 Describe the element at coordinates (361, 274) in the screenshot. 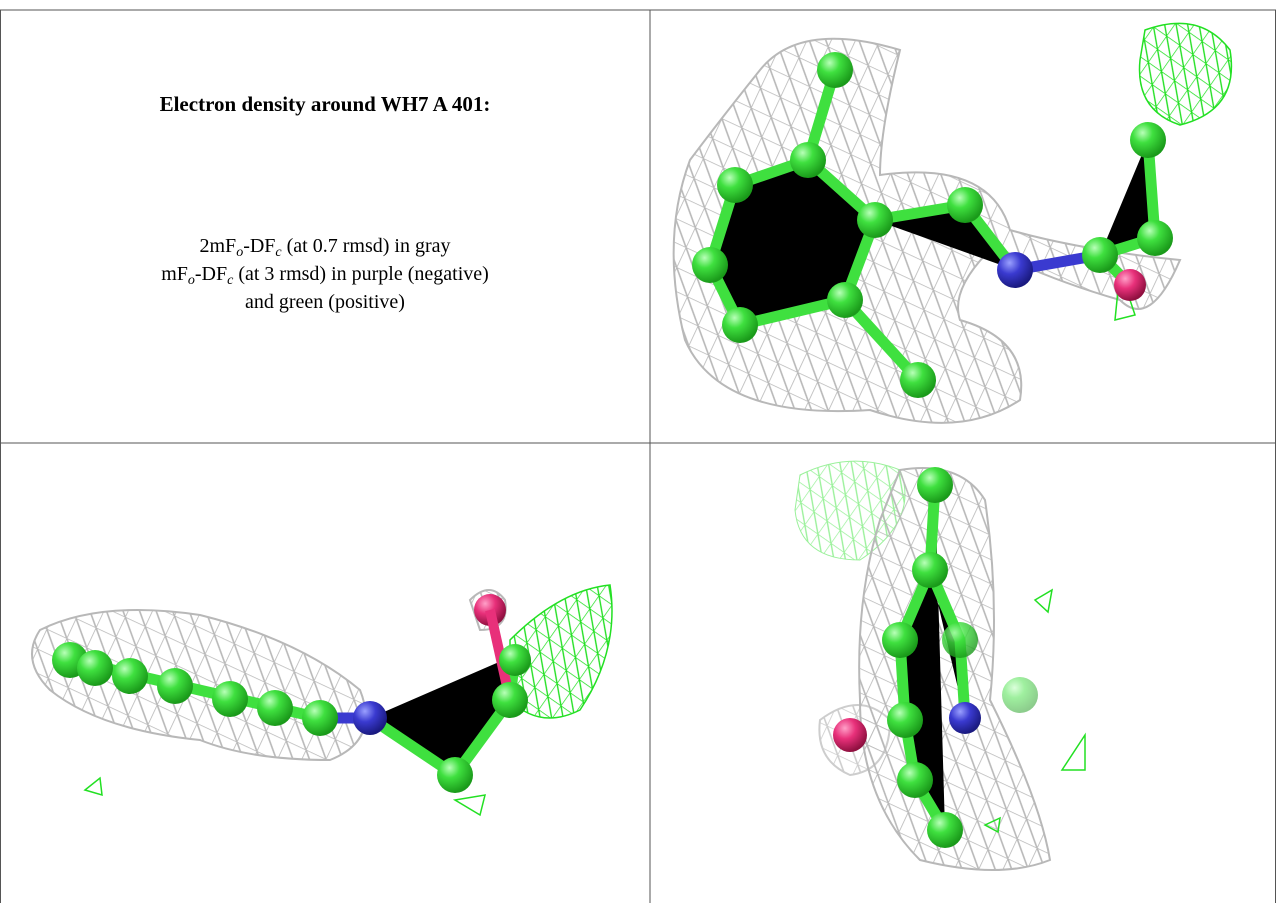

I see `legend-text: (at 3 rmsd) in purple (negative)` at that location.